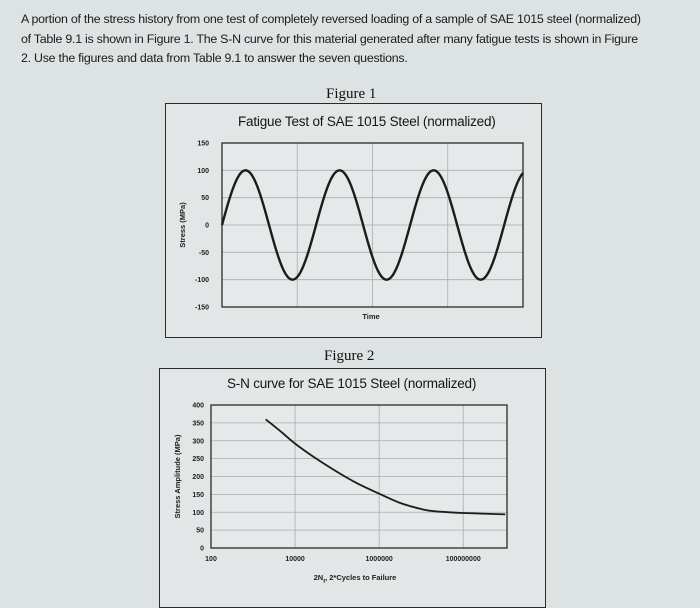 This screenshot has height=608, width=700. Describe the element at coordinates (198, 406) in the screenshot. I see `y-tick-label: 400` at that location.